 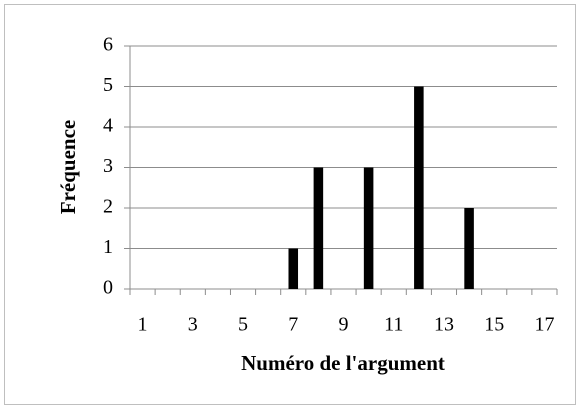 What do you see at coordinates (143, 325) in the screenshot?
I see `x-tick-label: 1` at bounding box center [143, 325].